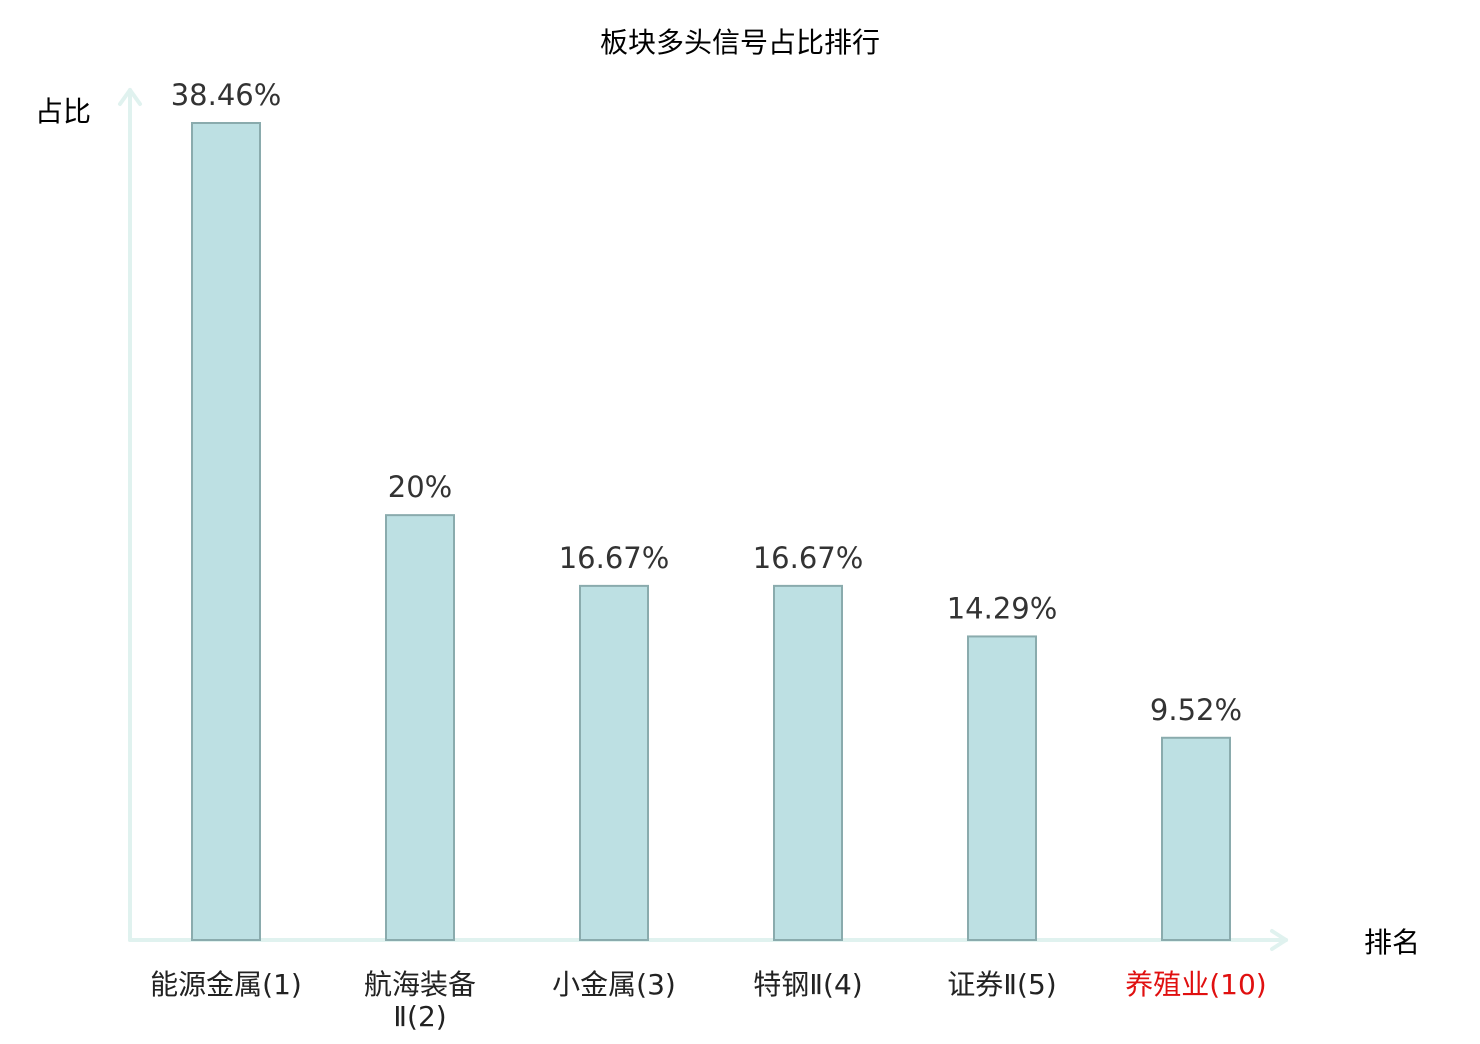  What do you see at coordinates (1279, 944) in the screenshot?
I see `x-axis-arrow-bottom` at bounding box center [1279, 944].